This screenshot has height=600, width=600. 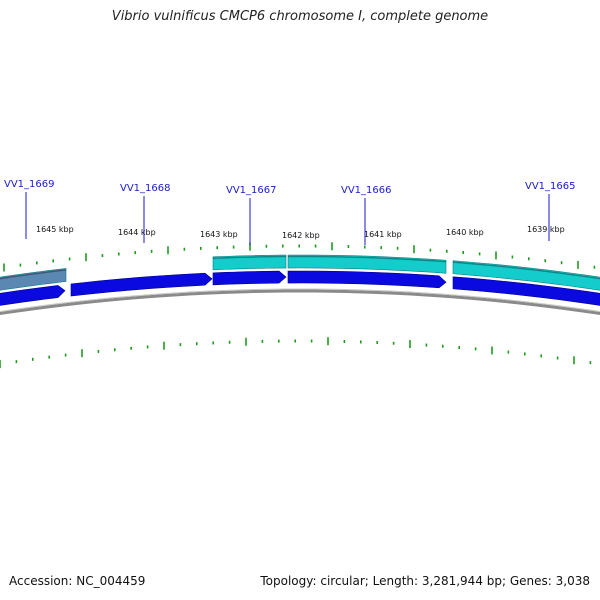 I want to click on feature-track, so click(x=300, y=272).